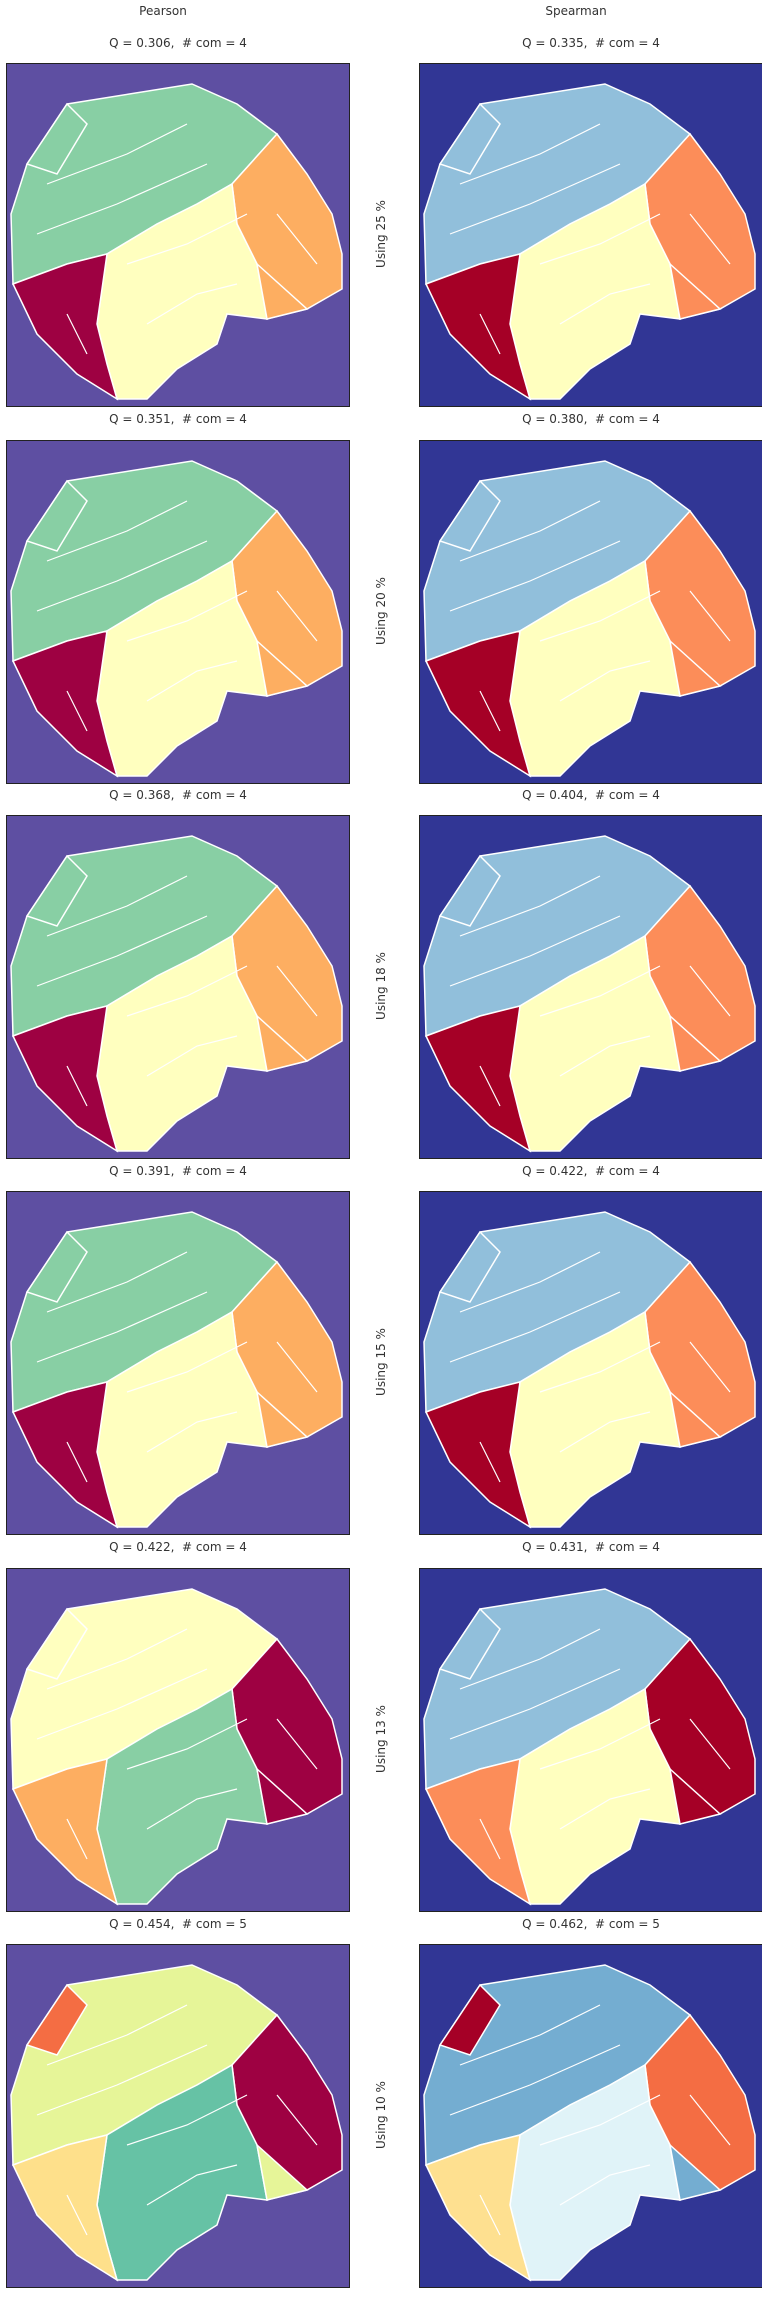  Describe the element at coordinates (178, 419) in the screenshot. I see `pearson-panel-title: Q = 0.351, # com = 4` at that location.